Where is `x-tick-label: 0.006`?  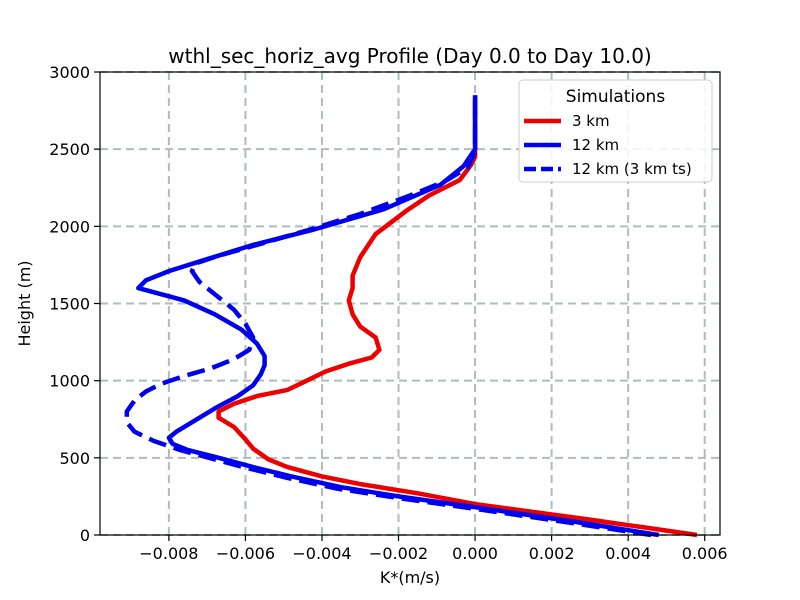
x-tick-label: 0.006 is located at coordinates (705, 553).